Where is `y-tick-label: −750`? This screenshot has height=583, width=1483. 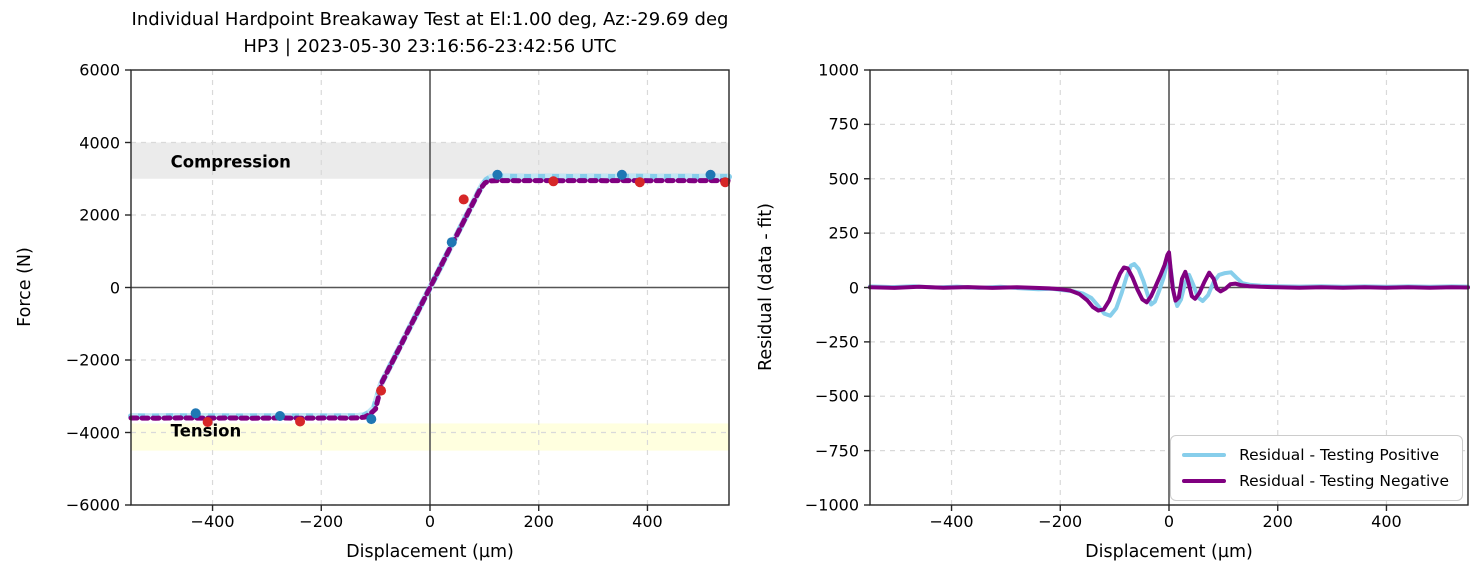
y-tick-label: −750 is located at coordinates (837, 451).